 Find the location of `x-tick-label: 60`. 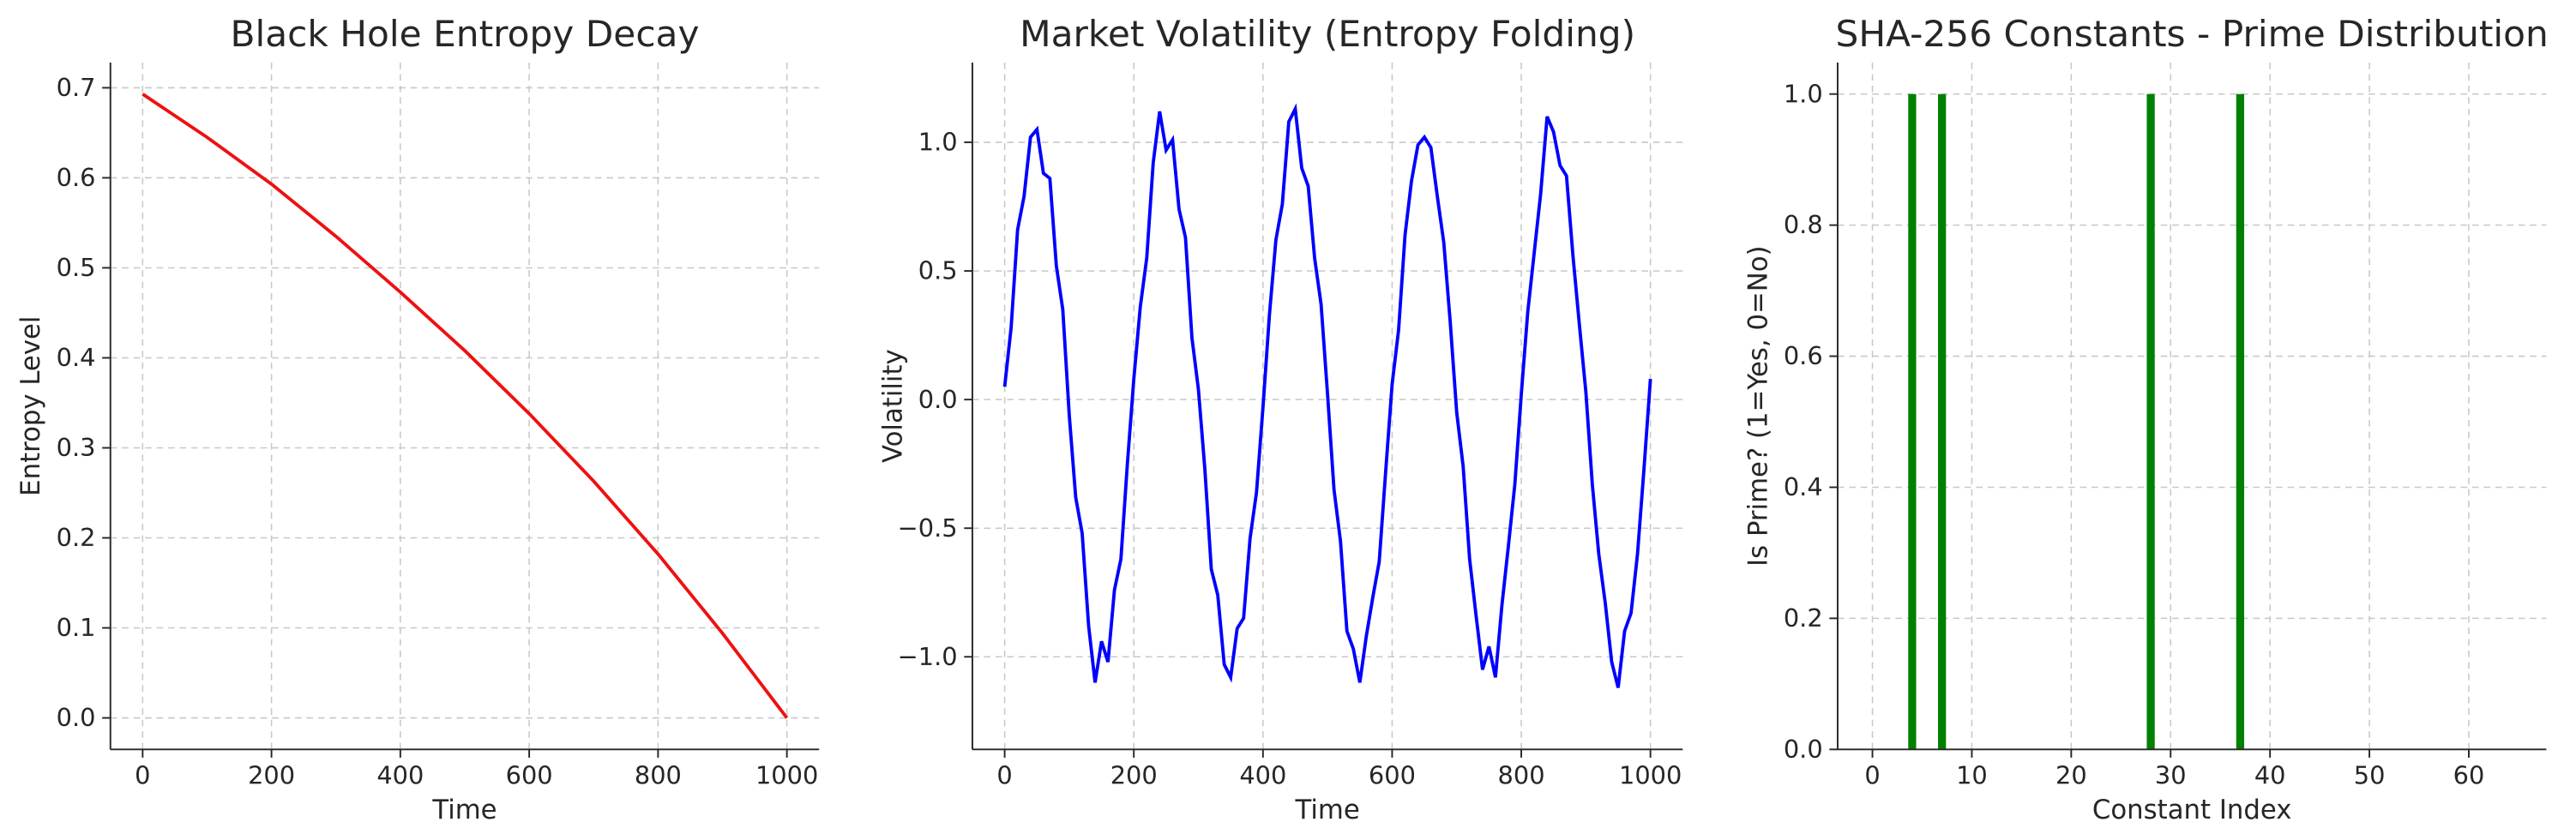

x-tick-label: 60 is located at coordinates (2469, 775).